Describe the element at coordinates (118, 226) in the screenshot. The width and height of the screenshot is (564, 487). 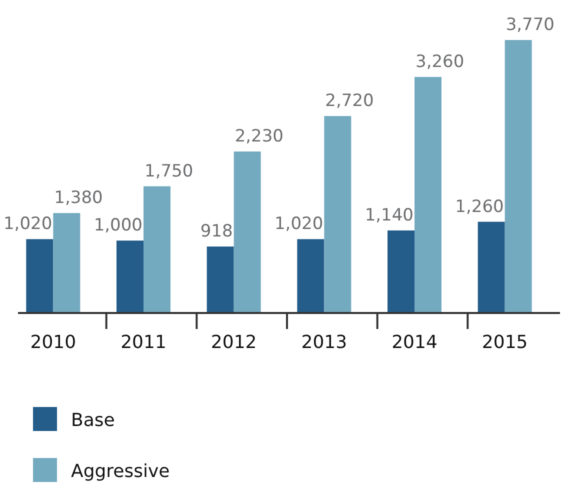
I see `data-label: 1,000` at that location.